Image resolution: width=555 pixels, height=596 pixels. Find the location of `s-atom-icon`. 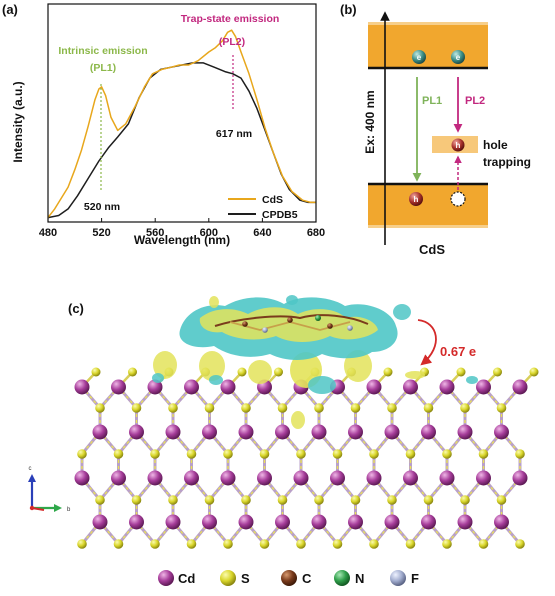

s-atom-icon is located at coordinates (228, 578).